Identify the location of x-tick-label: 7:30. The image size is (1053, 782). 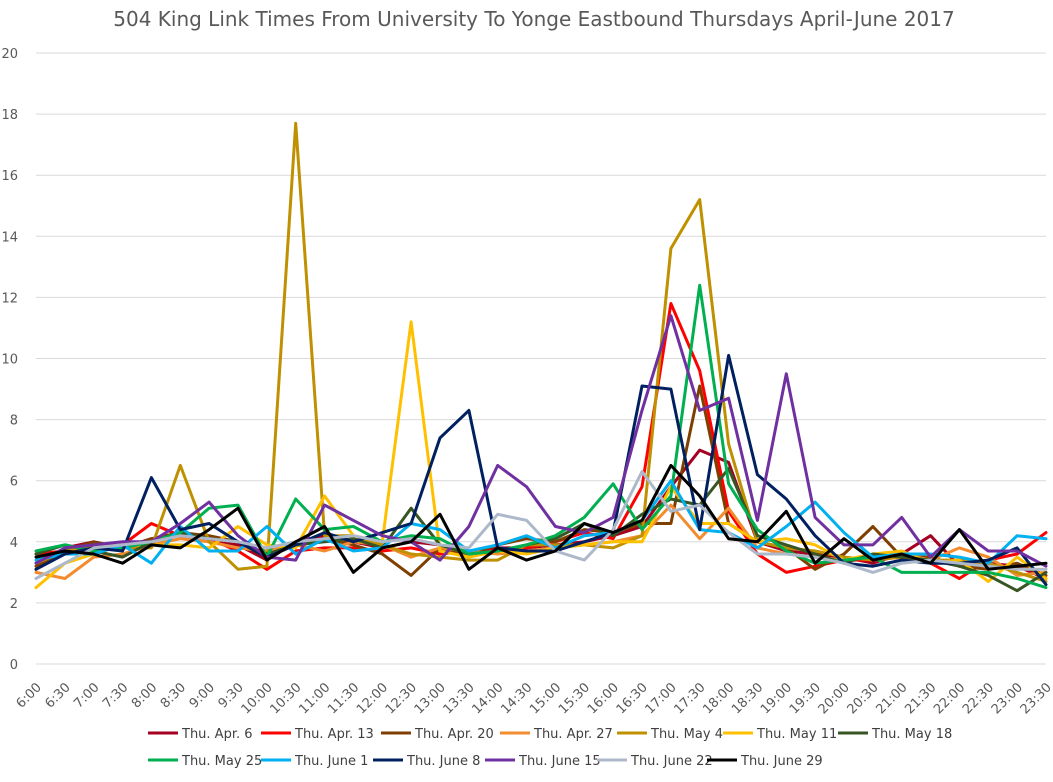
(115, 695).